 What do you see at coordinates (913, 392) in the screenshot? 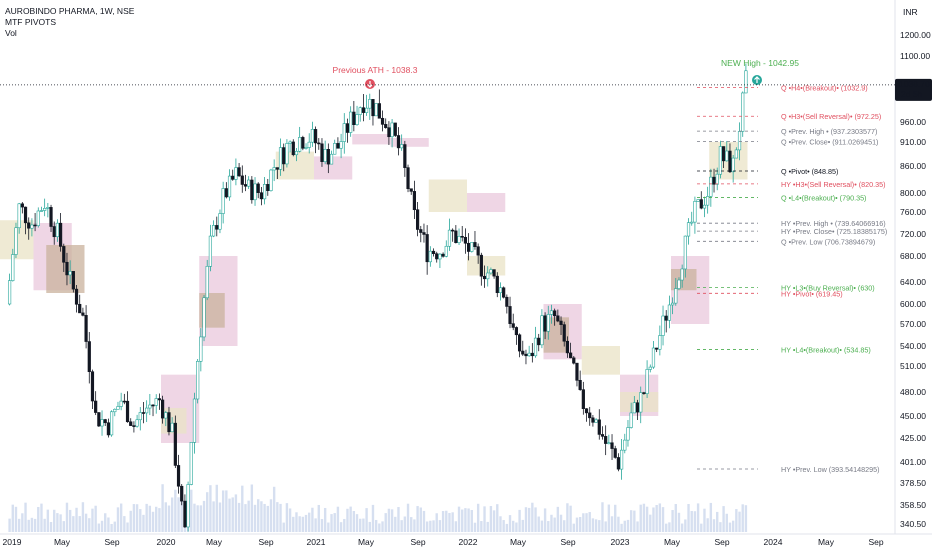
I see `price-tick-label: 480.00` at bounding box center [913, 392].